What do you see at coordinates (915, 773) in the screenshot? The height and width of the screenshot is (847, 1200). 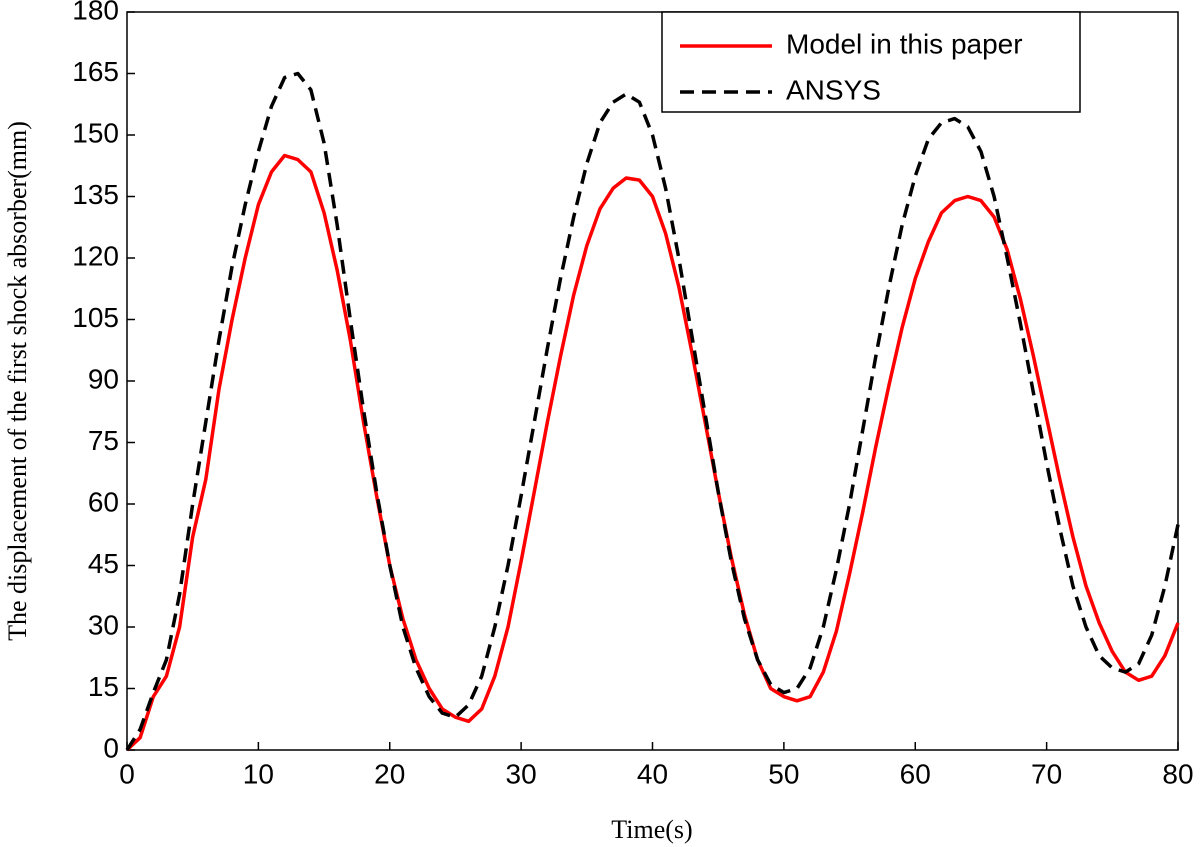 I see `x-tick-label: 60` at bounding box center [915, 773].